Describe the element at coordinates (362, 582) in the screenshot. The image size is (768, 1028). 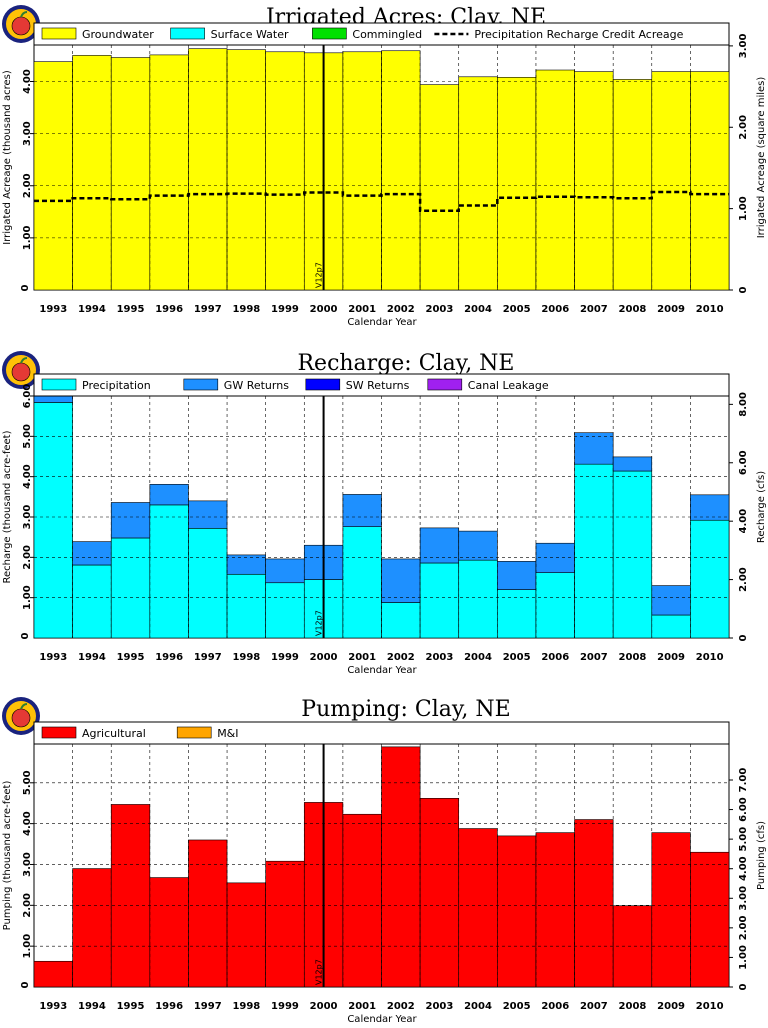
I see `bar-precipitation-2001` at that location.